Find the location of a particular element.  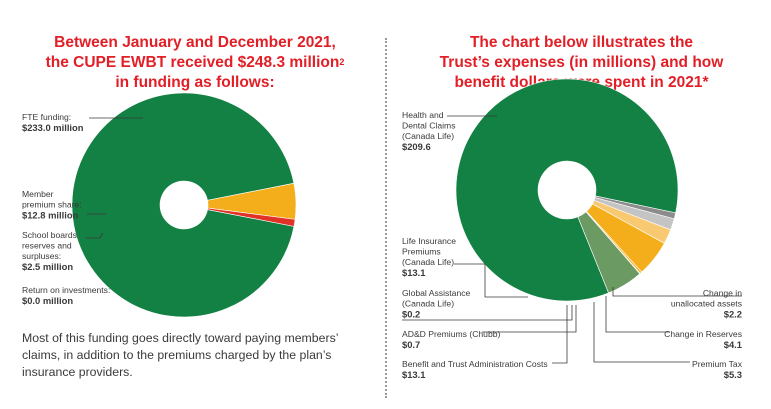

funding-label-3-line-0: Return on investments: is located at coordinates (66, 290).